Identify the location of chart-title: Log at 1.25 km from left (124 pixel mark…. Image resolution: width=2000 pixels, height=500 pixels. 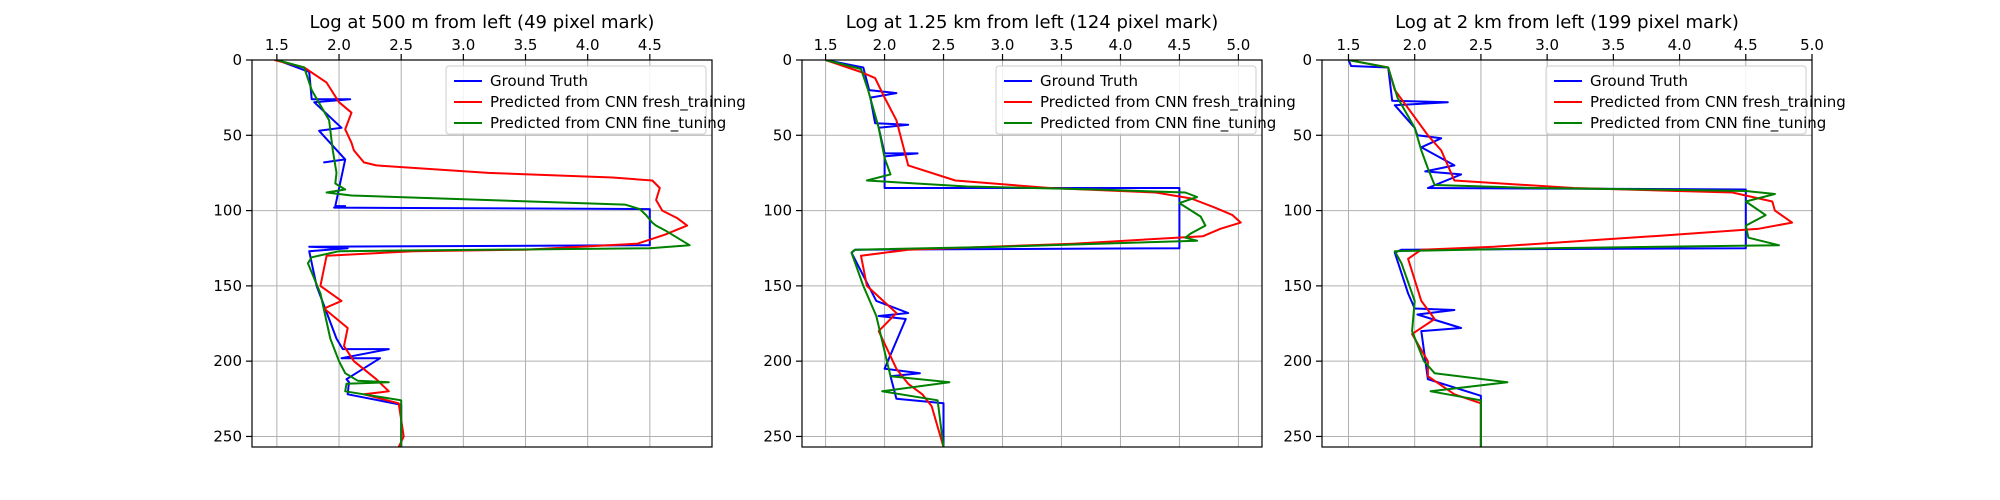
(1032, 22).